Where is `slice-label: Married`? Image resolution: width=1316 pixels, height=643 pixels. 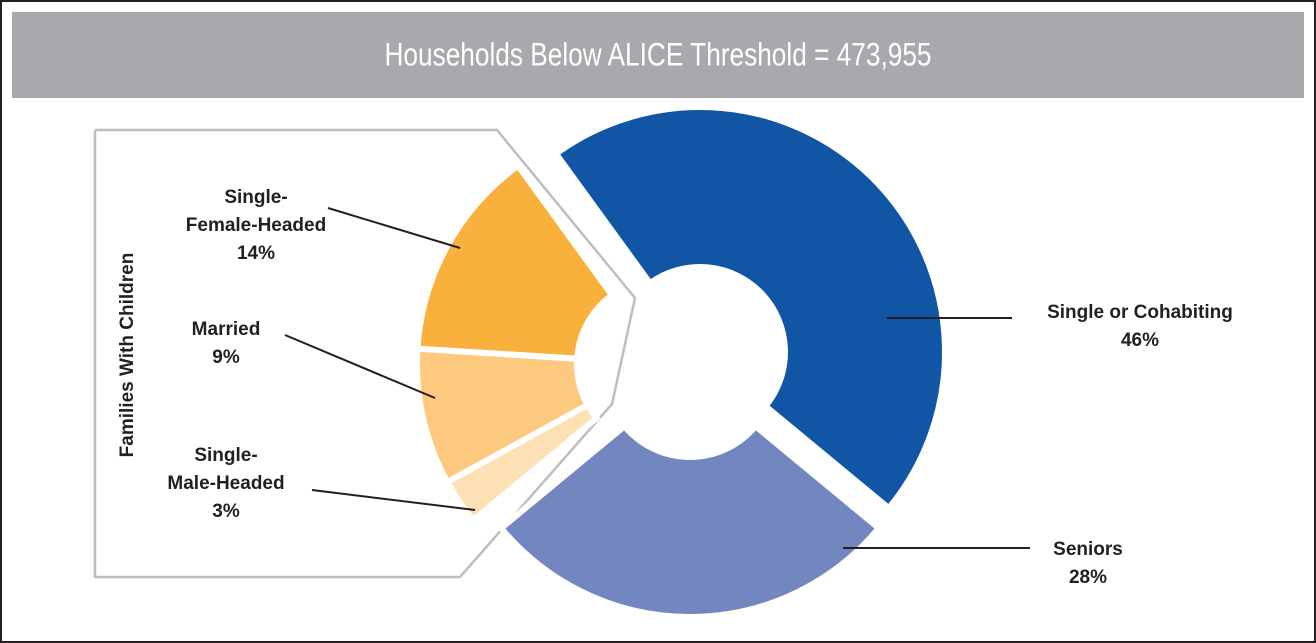 slice-label: Married is located at coordinates (226, 329).